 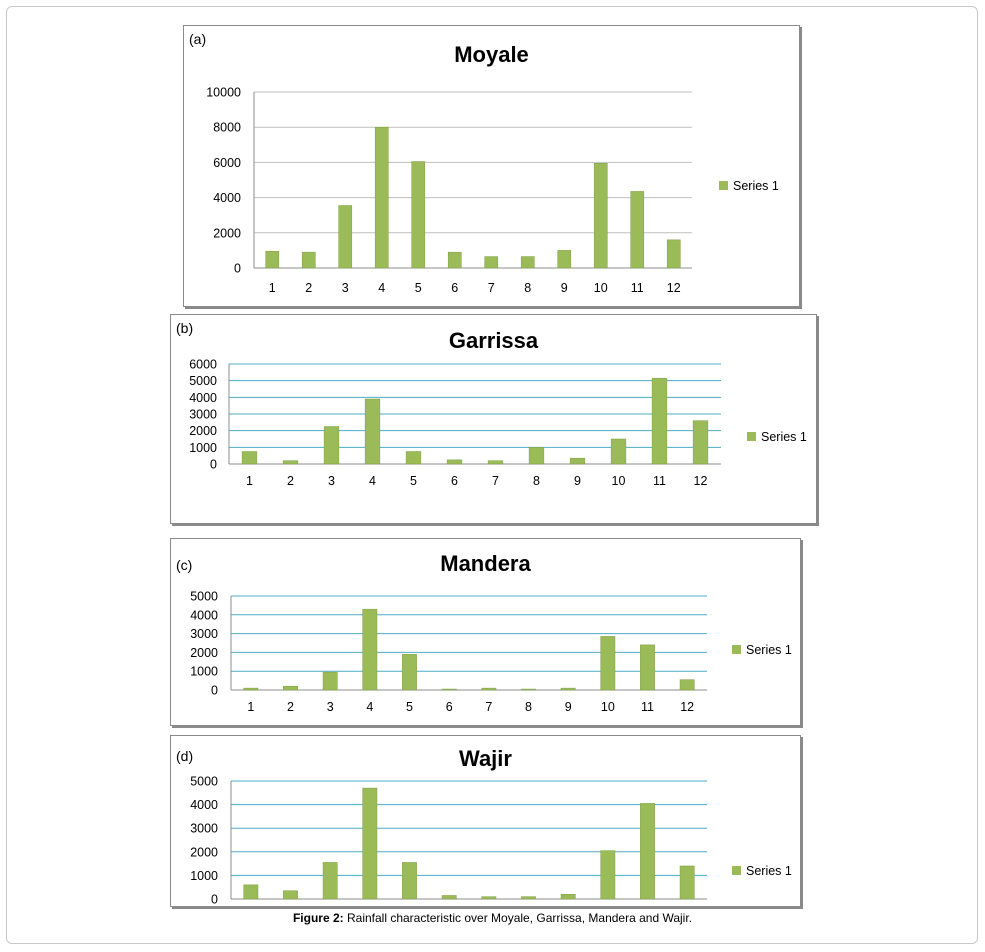 I want to click on caption-label: Figure 2:, so click(x=318, y=918).